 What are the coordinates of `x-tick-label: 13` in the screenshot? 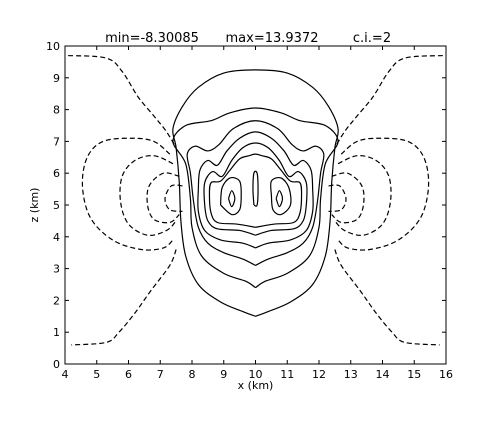 It's located at (351, 374).